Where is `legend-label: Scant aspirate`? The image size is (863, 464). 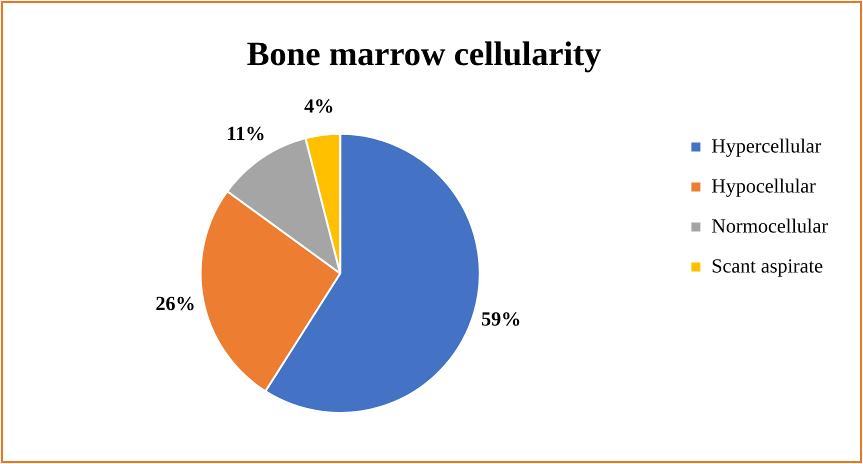 legend-label: Scant aspirate is located at coordinates (767, 266).